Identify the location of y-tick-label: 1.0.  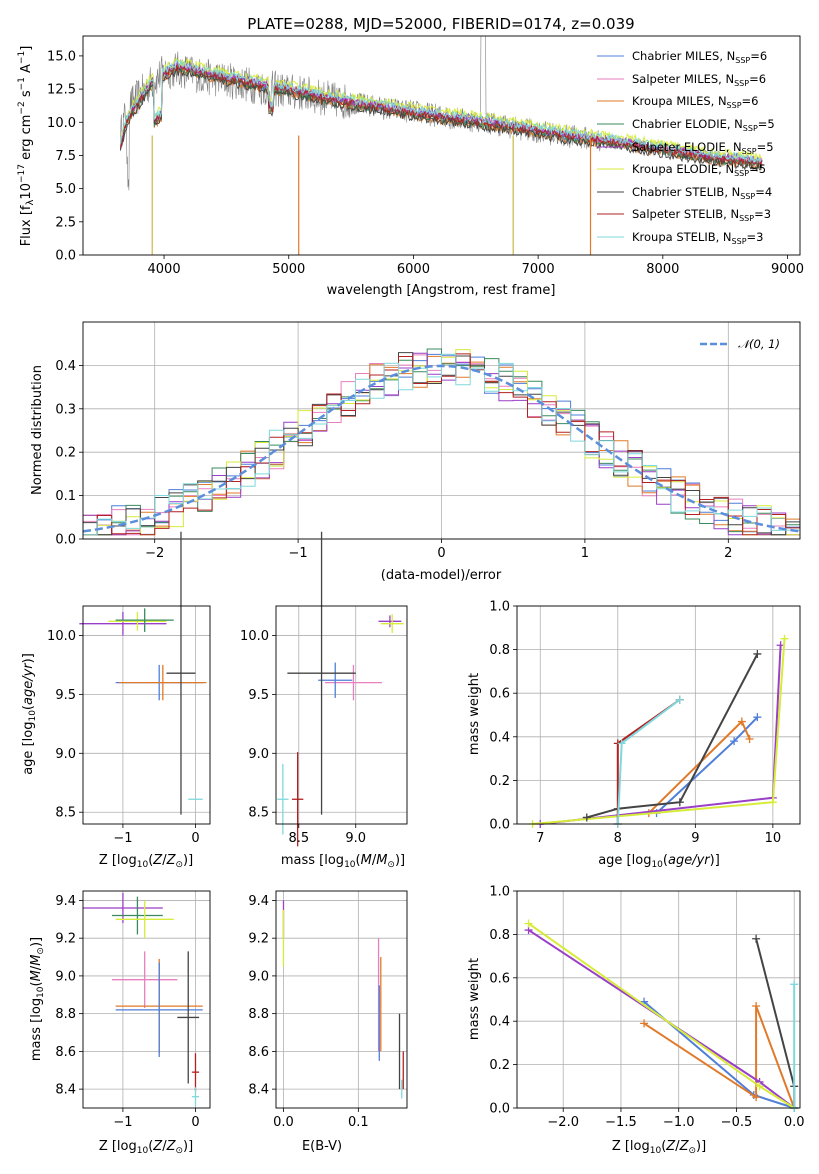
(499, 892).